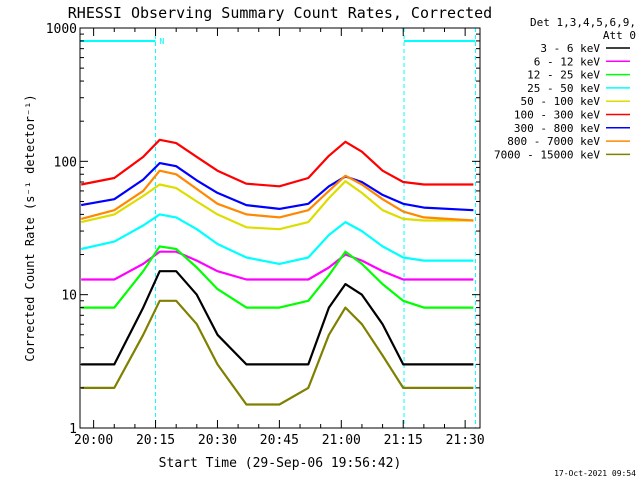  I want to click on legend-label: 50 - 100 keV, so click(561, 101).